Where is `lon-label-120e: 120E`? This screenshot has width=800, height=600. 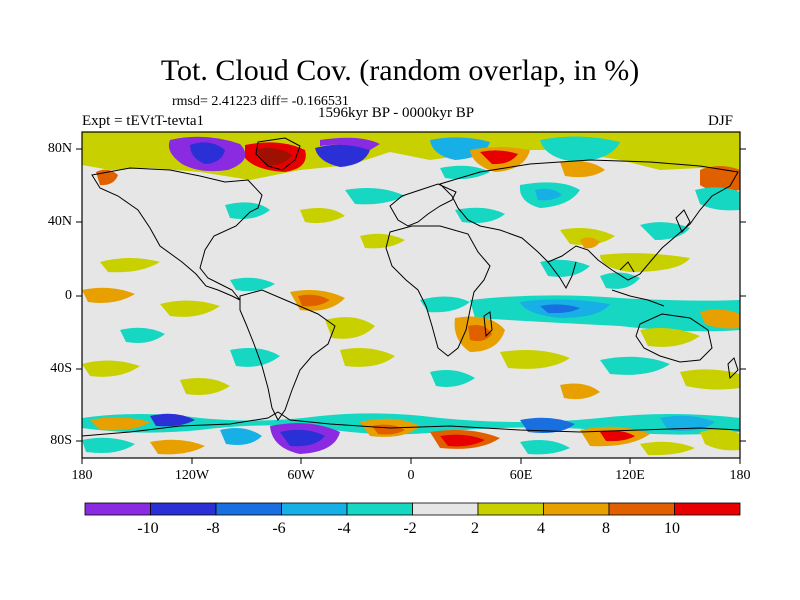
lon-label-120e: 120E is located at coordinates (630, 475).